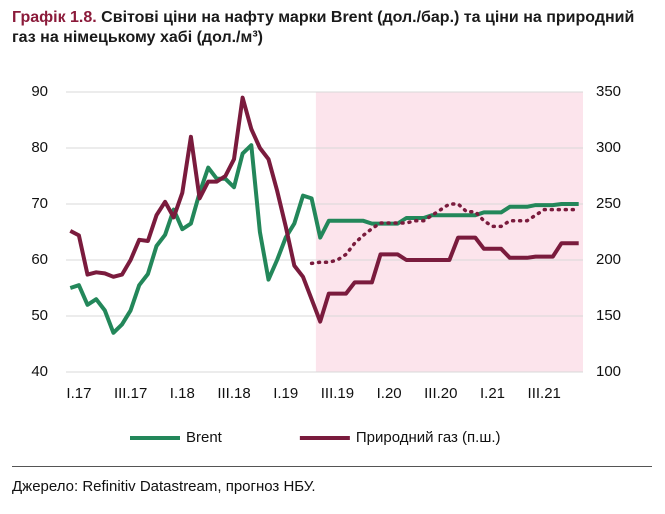  I want to click on y-tick-label: 60, so click(39, 259).